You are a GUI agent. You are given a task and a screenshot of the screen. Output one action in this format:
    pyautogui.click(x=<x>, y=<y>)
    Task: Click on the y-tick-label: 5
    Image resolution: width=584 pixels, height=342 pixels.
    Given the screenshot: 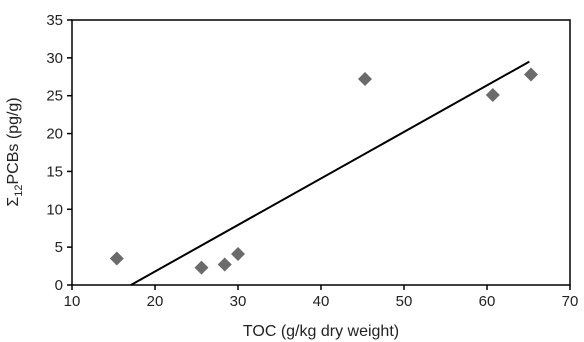 What is the action you would take?
    pyautogui.click(x=59, y=247)
    